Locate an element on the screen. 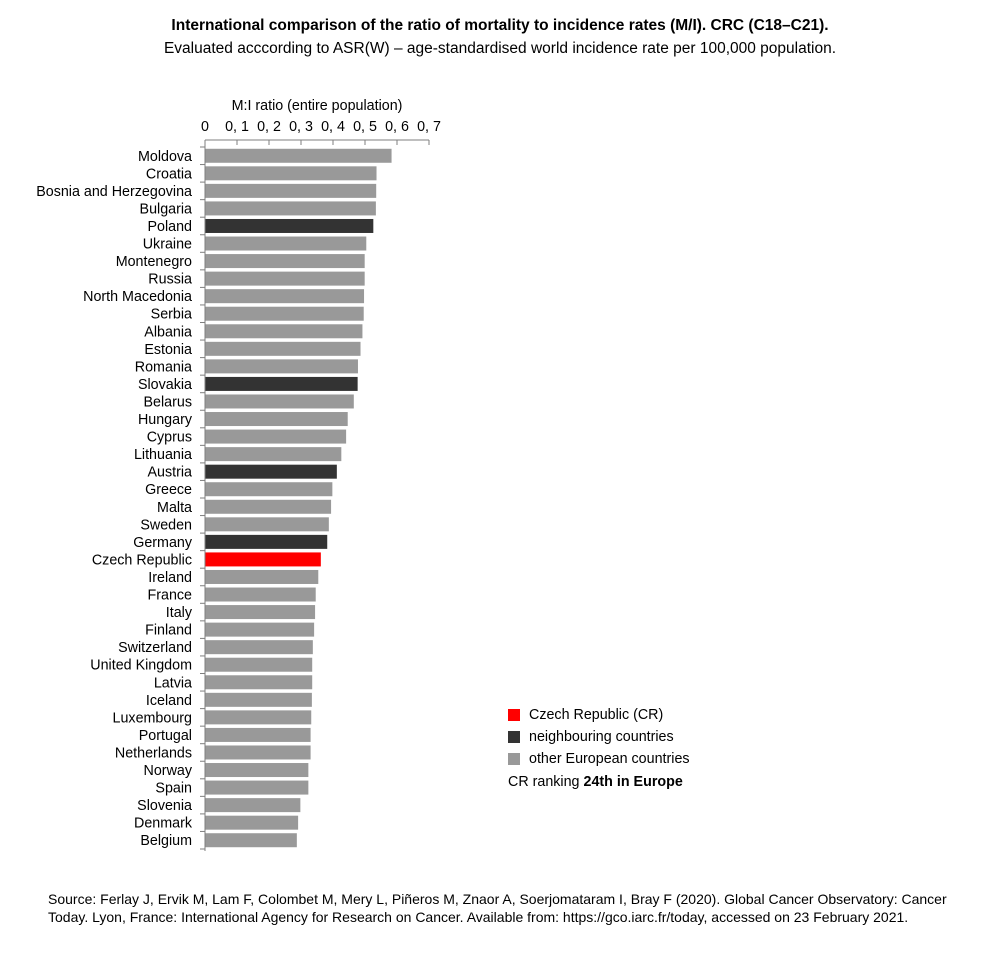 This screenshot has height=960, width=1000. x-tick-label: 0, 2 is located at coordinates (269, 127).